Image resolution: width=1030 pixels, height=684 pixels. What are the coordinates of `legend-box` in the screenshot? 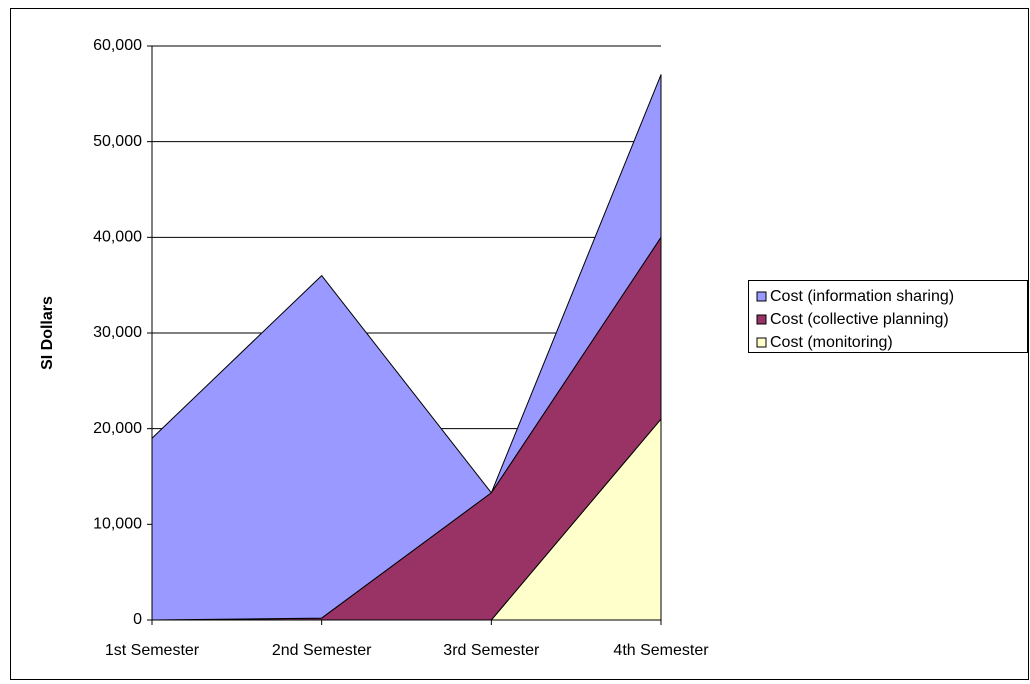 It's located at (888, 316).